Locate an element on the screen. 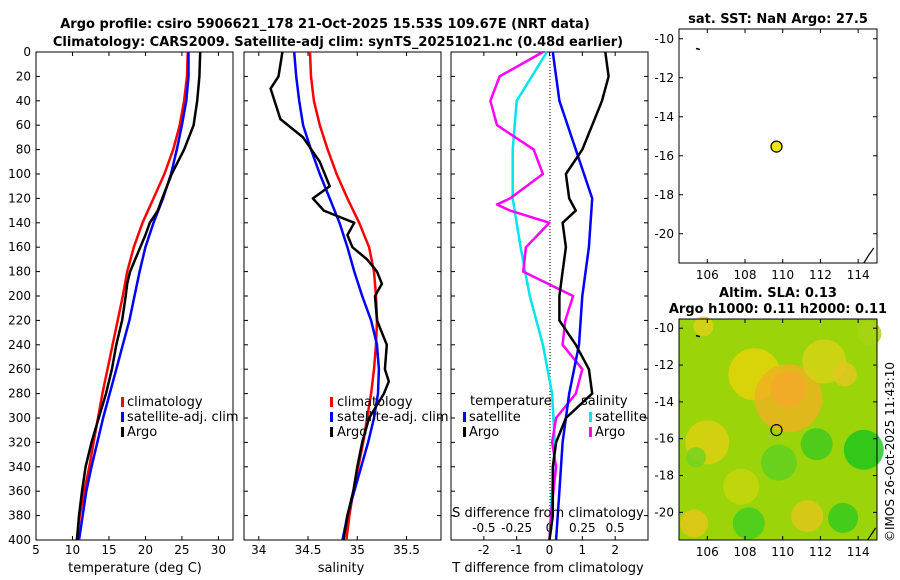  d-legend-sargo-label: Argo is located at coordinates (610, 432).